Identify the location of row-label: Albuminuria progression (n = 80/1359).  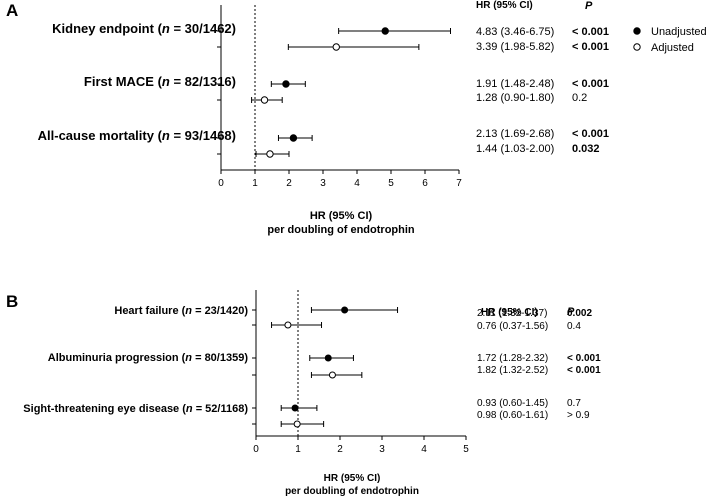
(148, 358).